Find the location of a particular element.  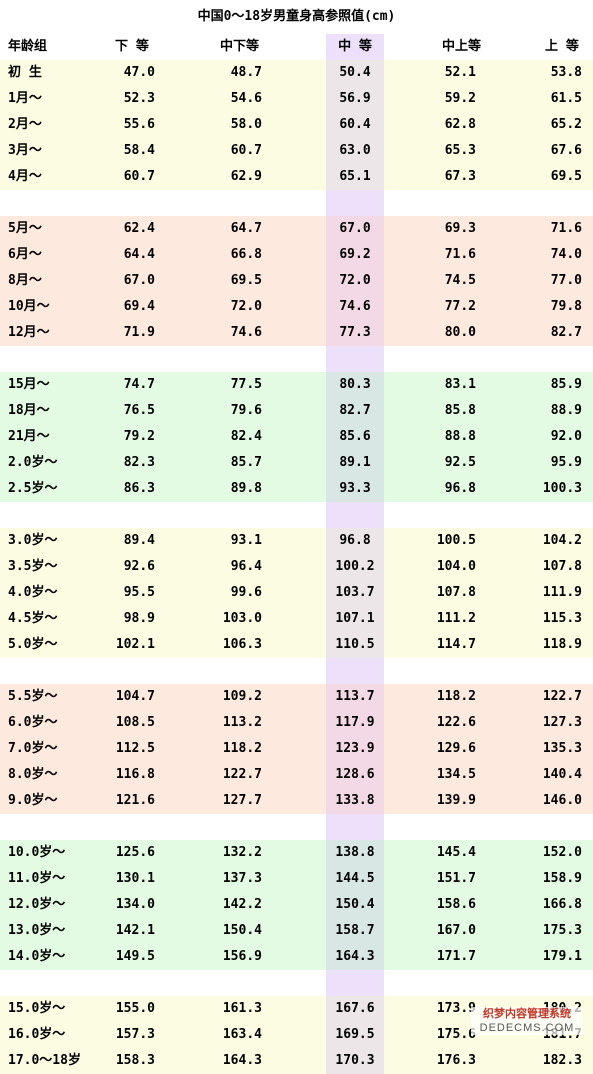

lower-middle-cell: 48.7 is located at coordinates (246, 72).